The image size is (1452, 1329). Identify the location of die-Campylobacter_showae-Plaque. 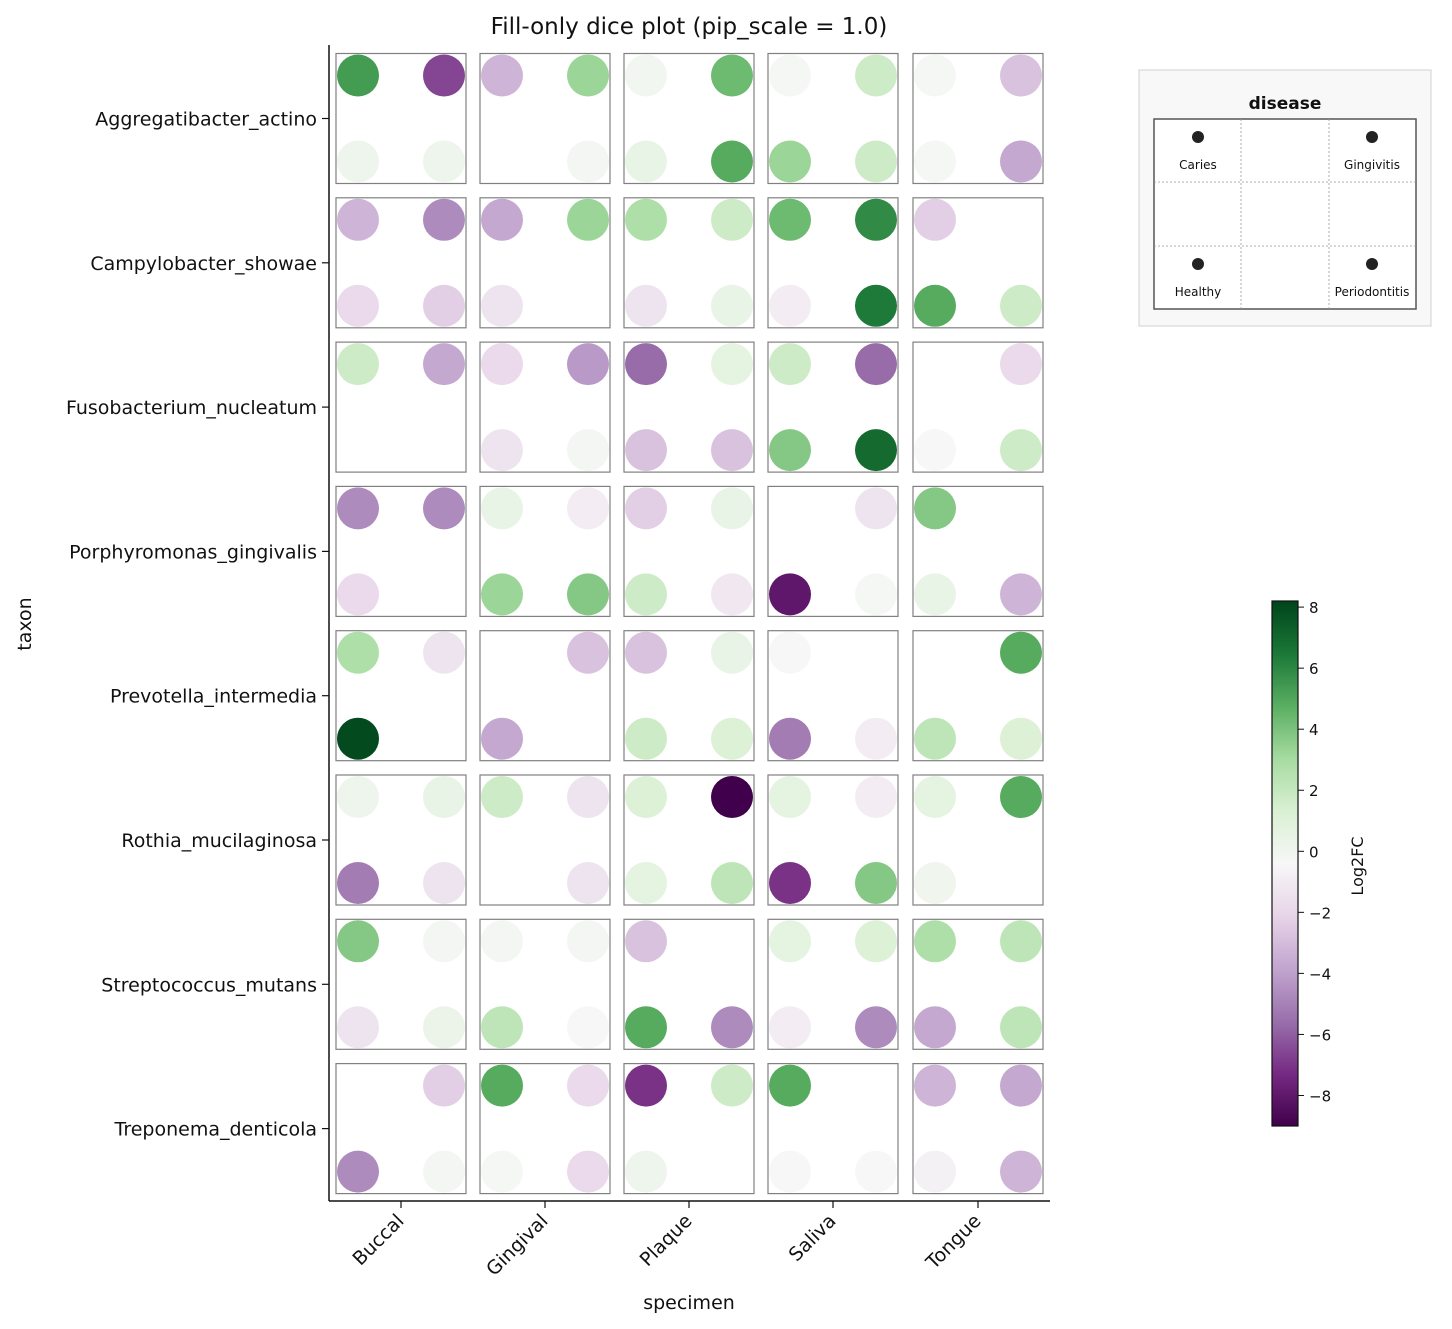
(689, 263).